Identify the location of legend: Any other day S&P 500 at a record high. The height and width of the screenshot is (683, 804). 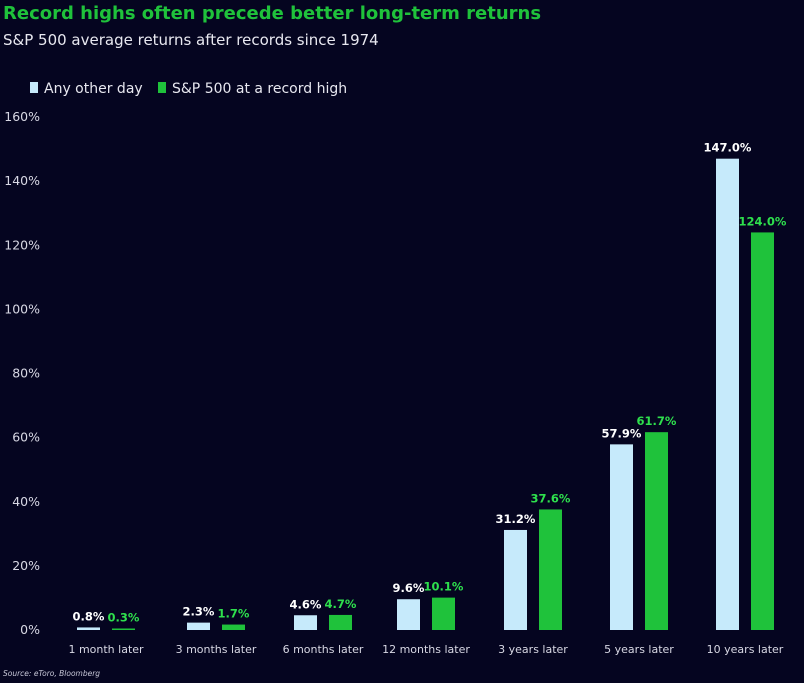
(188, 89).